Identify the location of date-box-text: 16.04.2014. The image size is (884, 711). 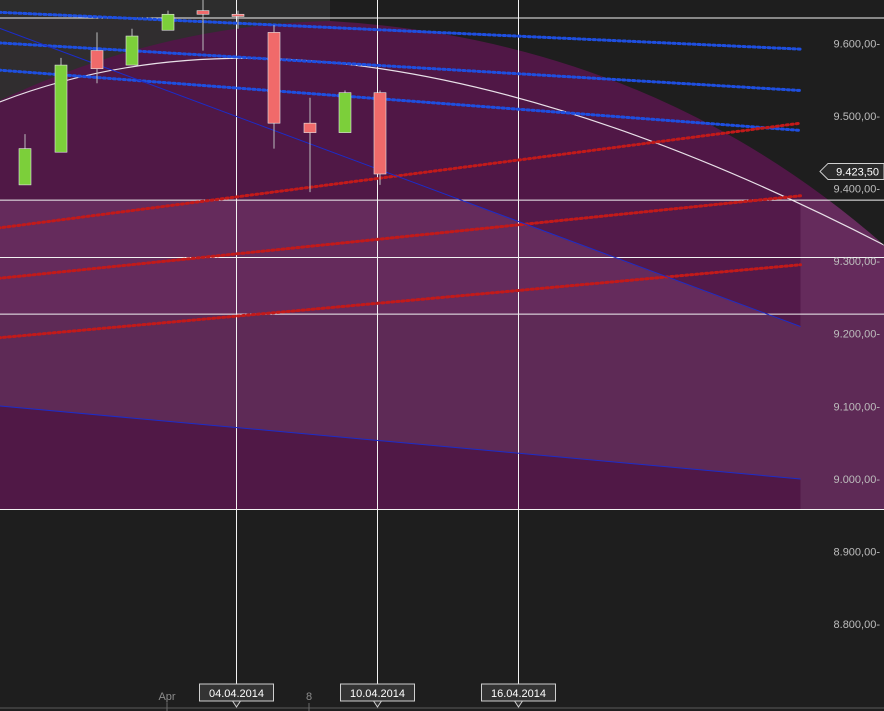
(518, 694).